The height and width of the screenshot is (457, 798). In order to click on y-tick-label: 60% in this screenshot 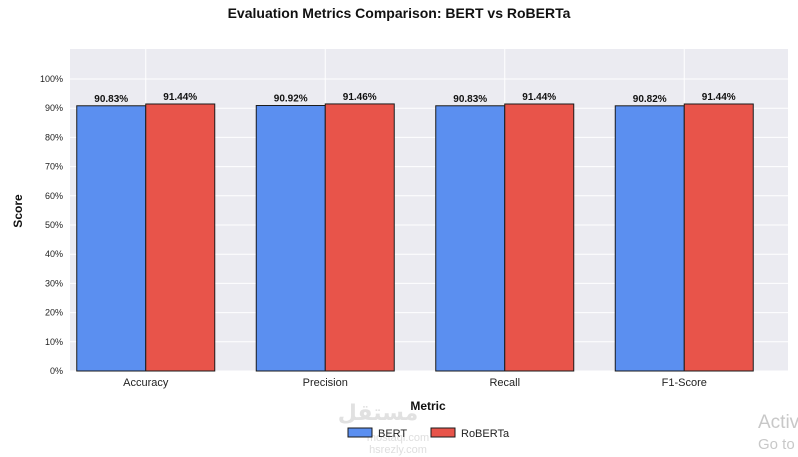, I will do `click(54, 196)`.